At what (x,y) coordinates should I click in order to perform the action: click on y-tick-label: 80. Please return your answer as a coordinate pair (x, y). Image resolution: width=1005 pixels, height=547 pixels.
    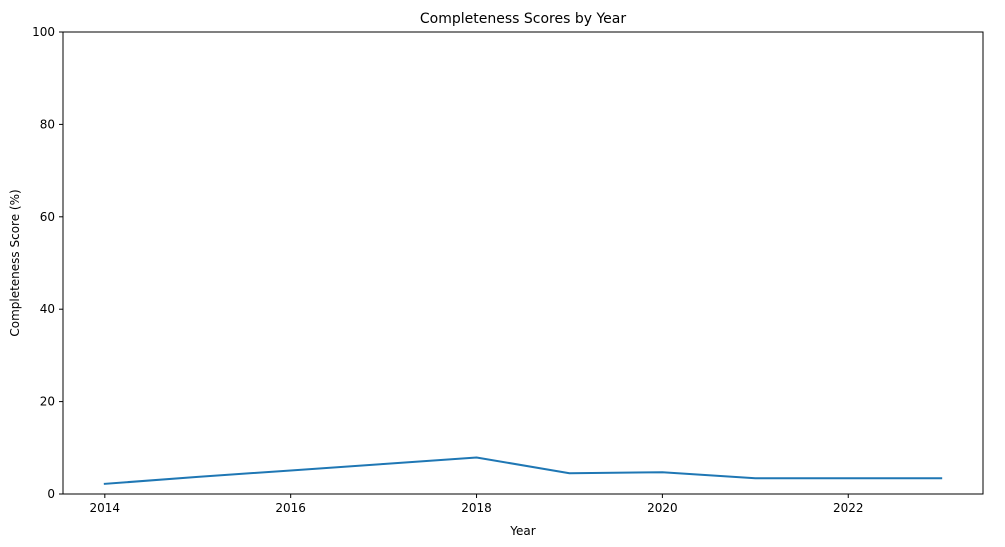
    Looking at the image, I should click on (47, 124).